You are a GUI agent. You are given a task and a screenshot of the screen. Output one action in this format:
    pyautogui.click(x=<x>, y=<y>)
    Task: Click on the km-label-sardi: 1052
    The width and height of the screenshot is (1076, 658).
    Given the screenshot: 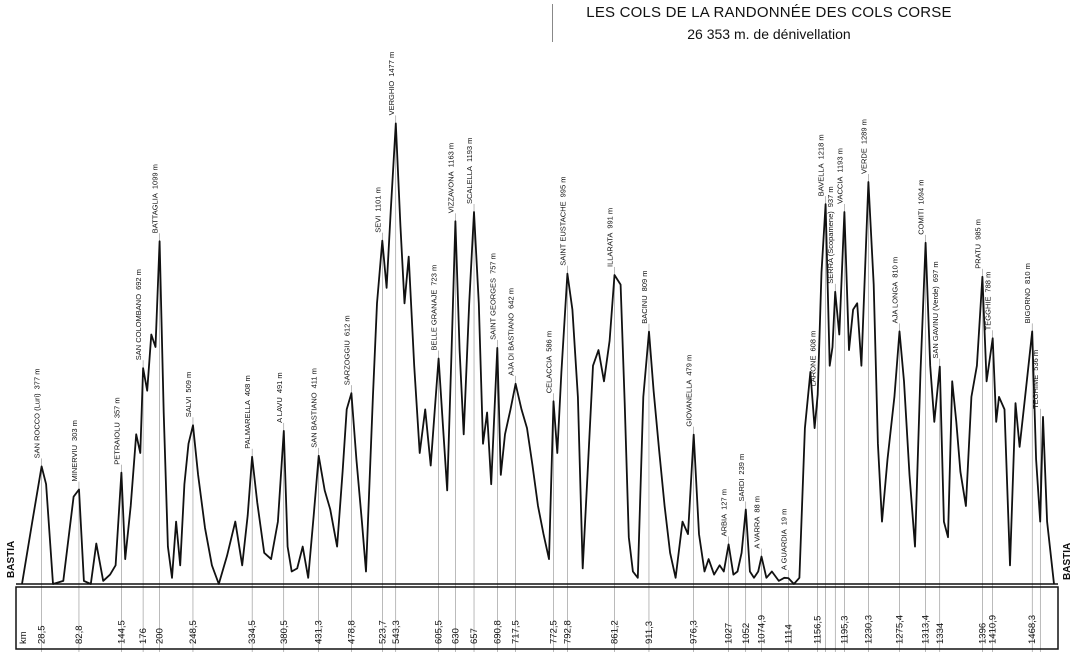 What is the action you would take?
    pyautogui.click(x=746, y=633)
    